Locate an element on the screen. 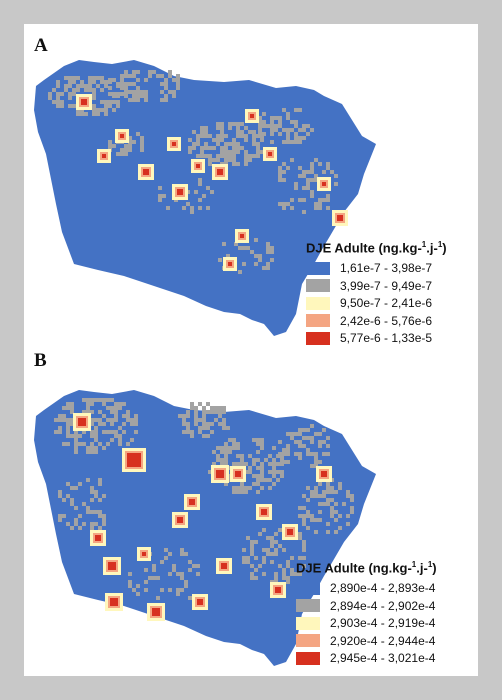  legend-a-item: 5,77e-6 - 1,33e-5 is located at coordinates (376, 338).